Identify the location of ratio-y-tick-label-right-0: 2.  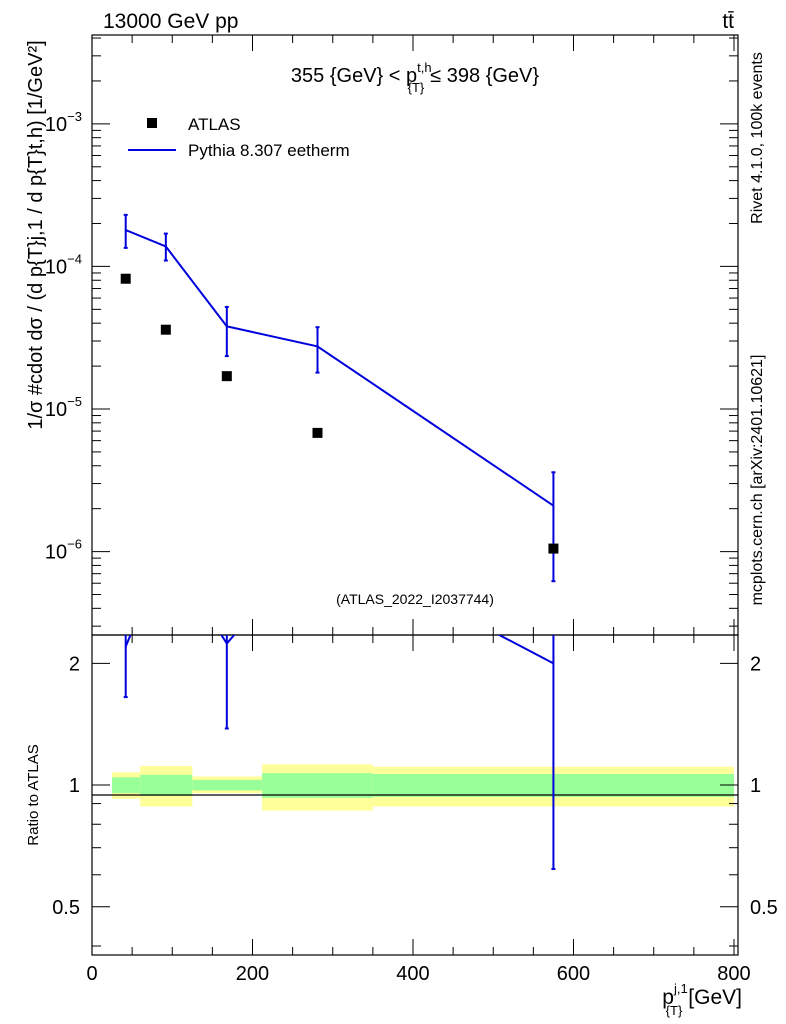
(755, 664).